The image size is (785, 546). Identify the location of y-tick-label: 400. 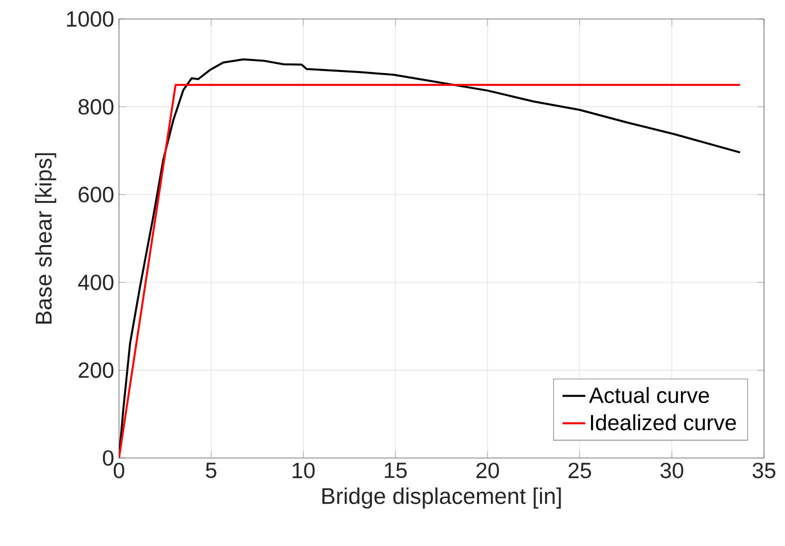
(96, 282).